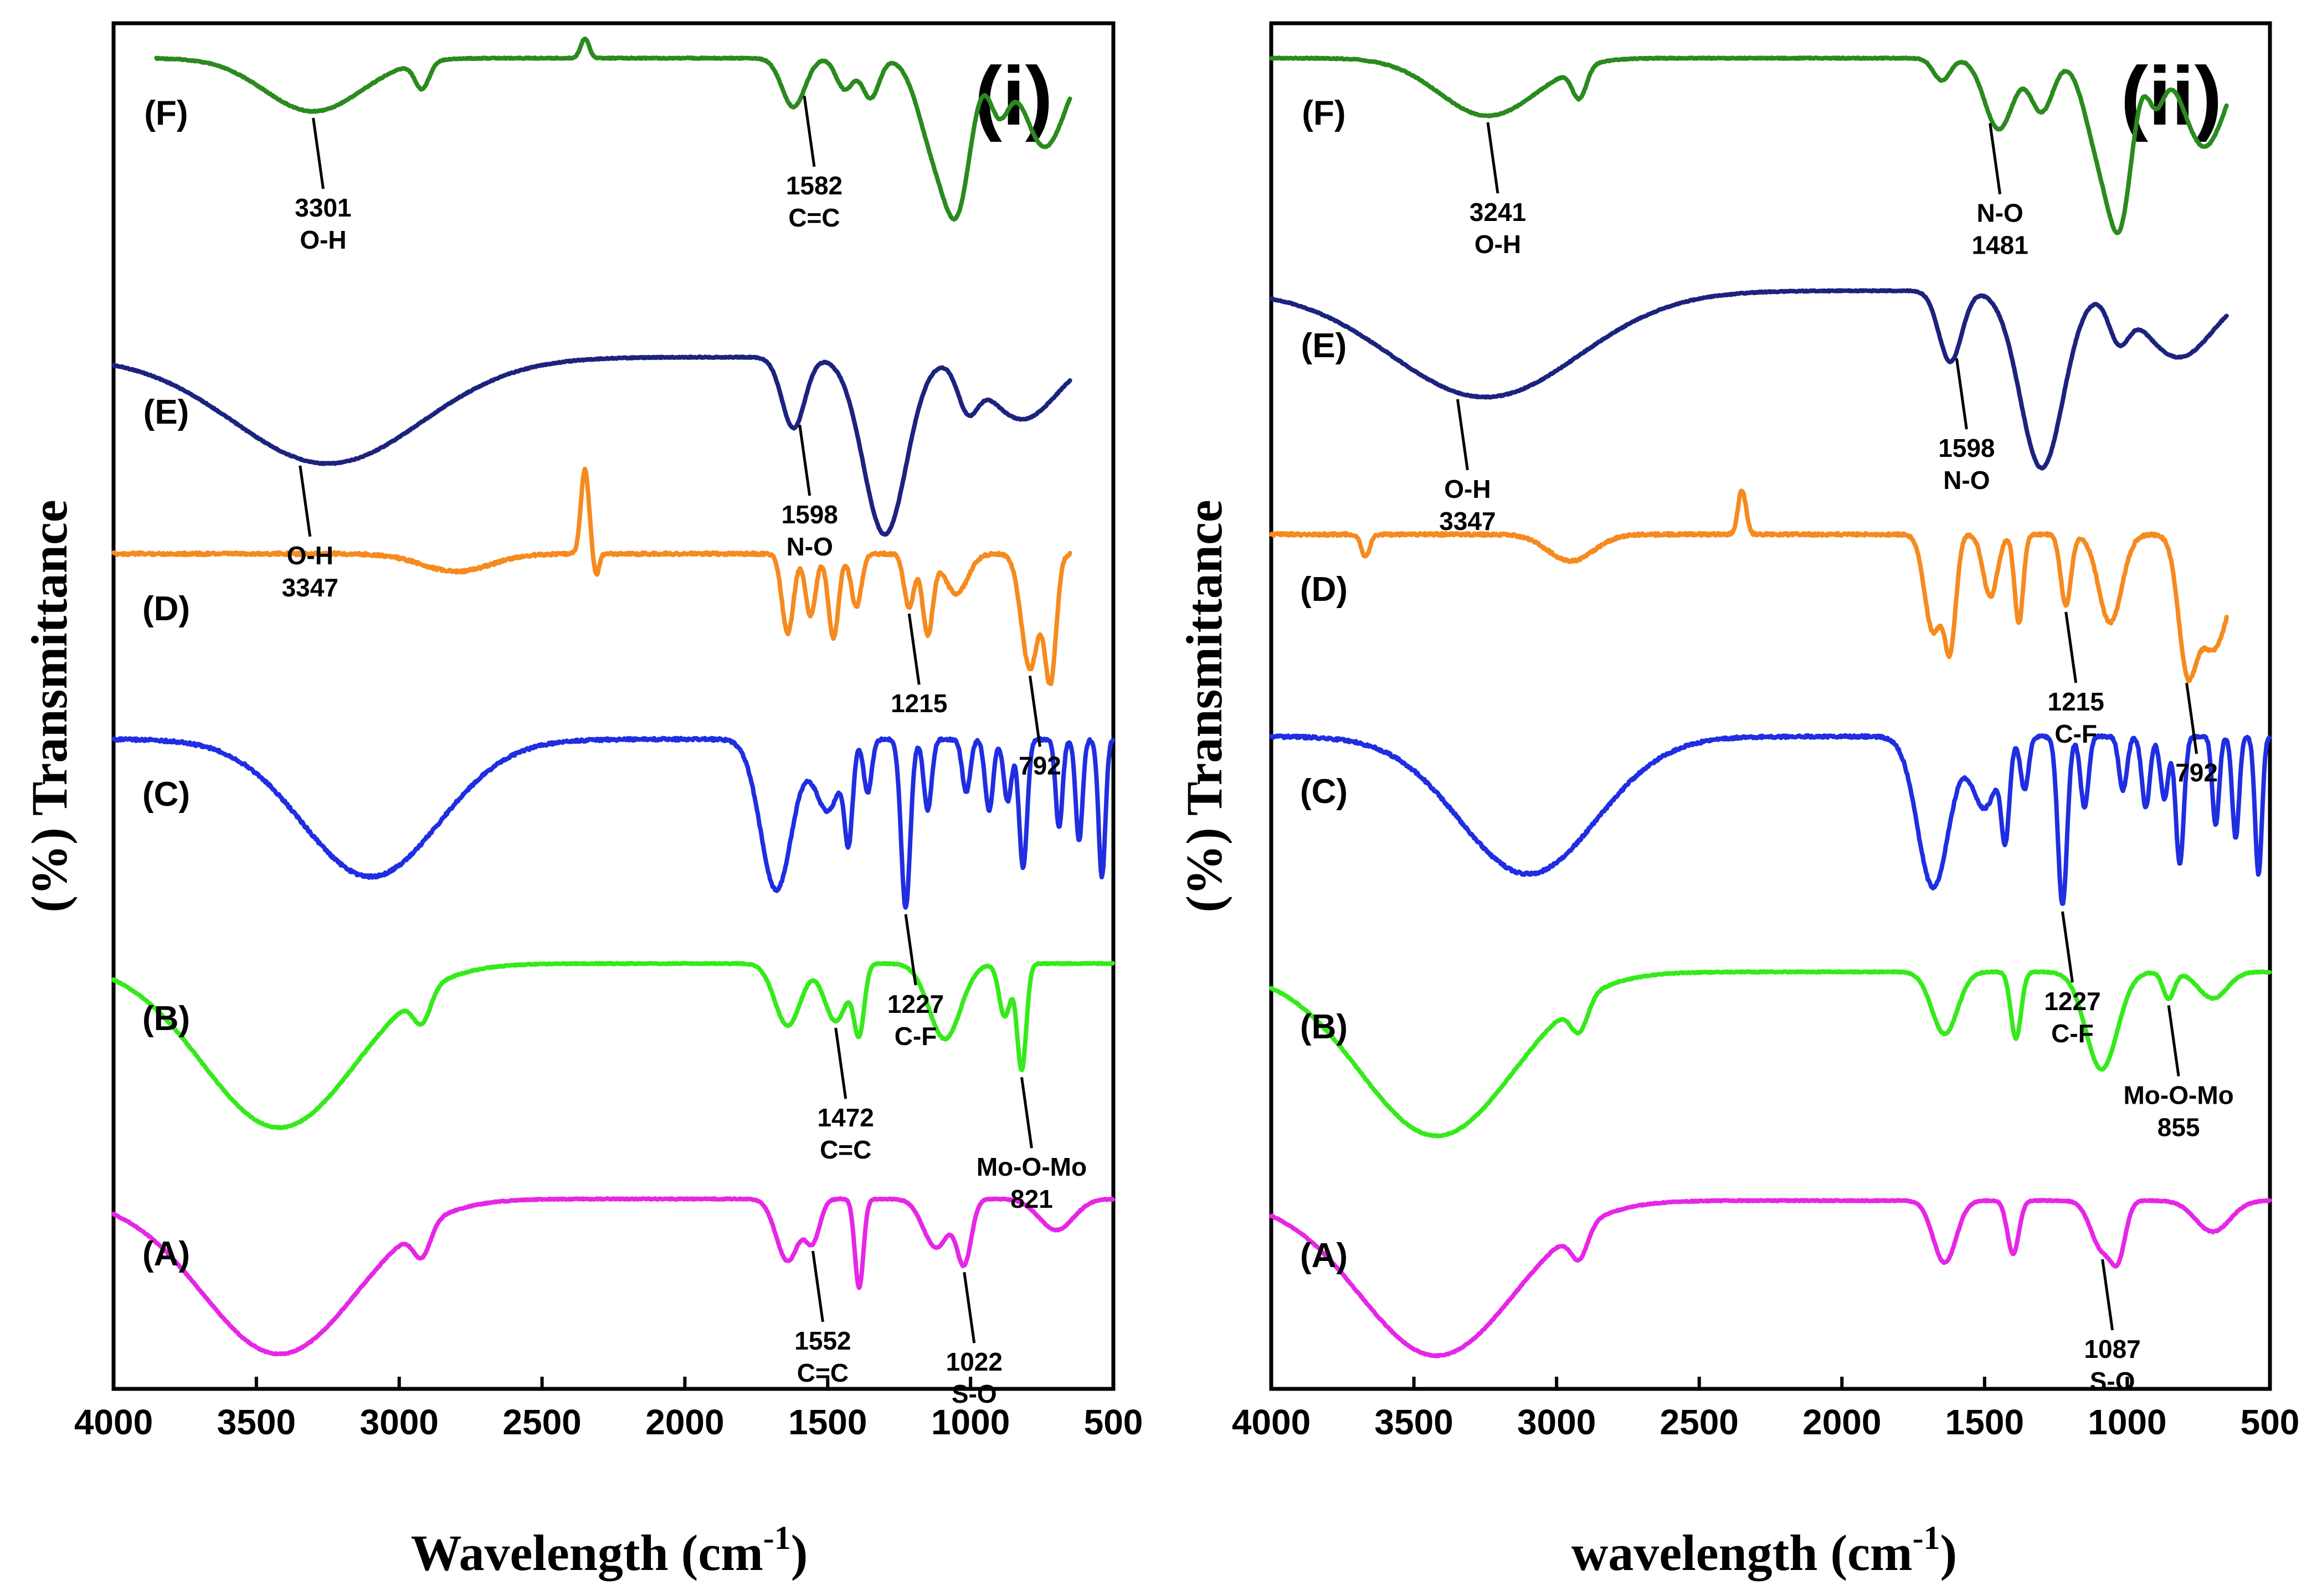 This screenshot has height=1596, width=2322. I want to click on peak-annotation: 1087, so click(2112, 1349).